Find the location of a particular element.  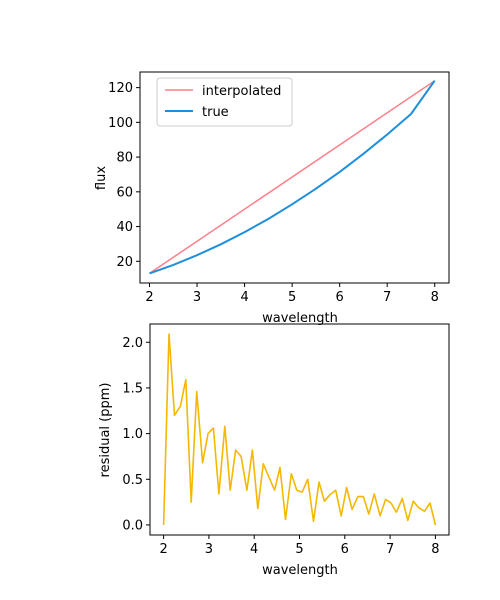

flux-y-ticks: 20 40 60 80 100 120 is located at coordinates (124, 175).